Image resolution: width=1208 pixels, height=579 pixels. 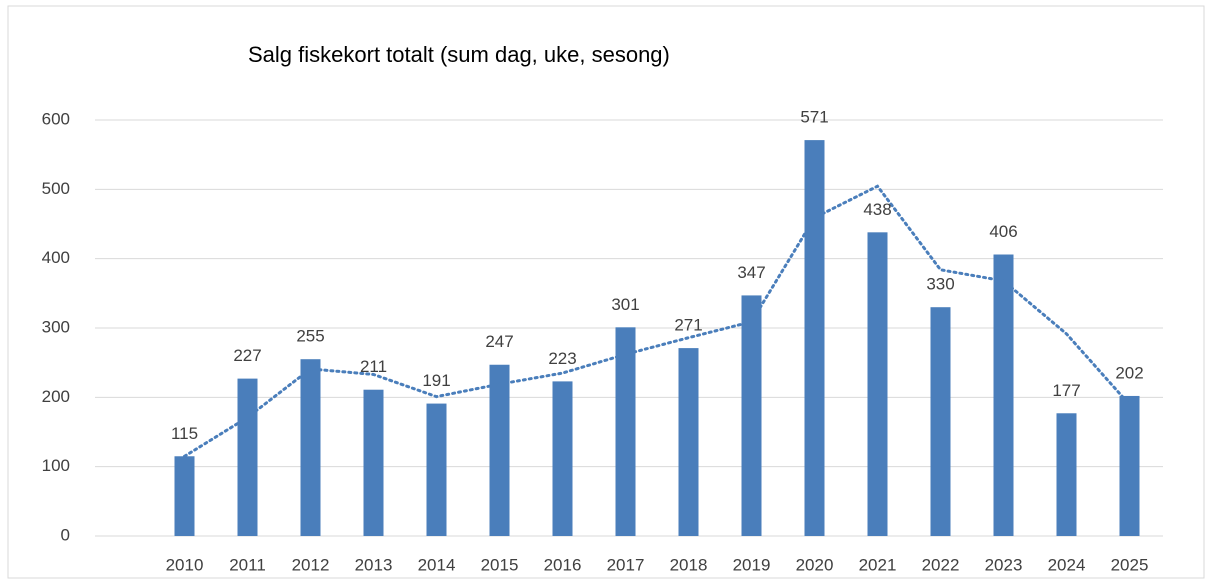 I want to click on x-tick-label: 2010, so click(x=185, y=564).